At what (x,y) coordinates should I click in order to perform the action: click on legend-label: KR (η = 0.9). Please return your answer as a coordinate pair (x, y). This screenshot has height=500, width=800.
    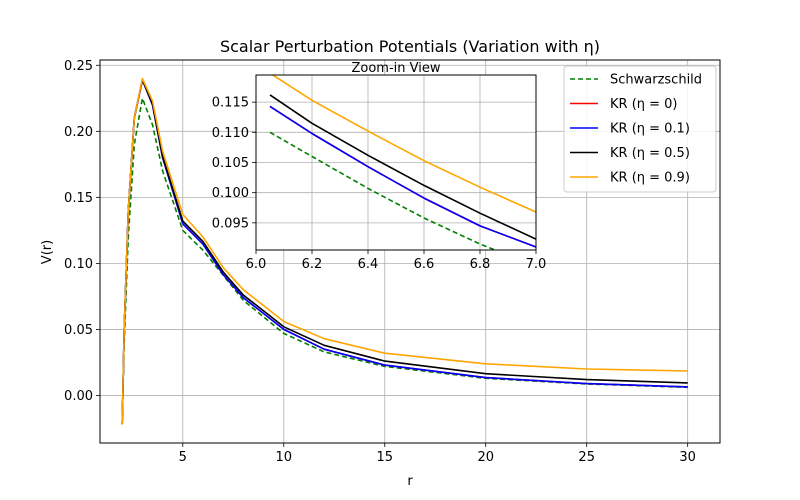
    Looking at the image, I should click on (650, 178).